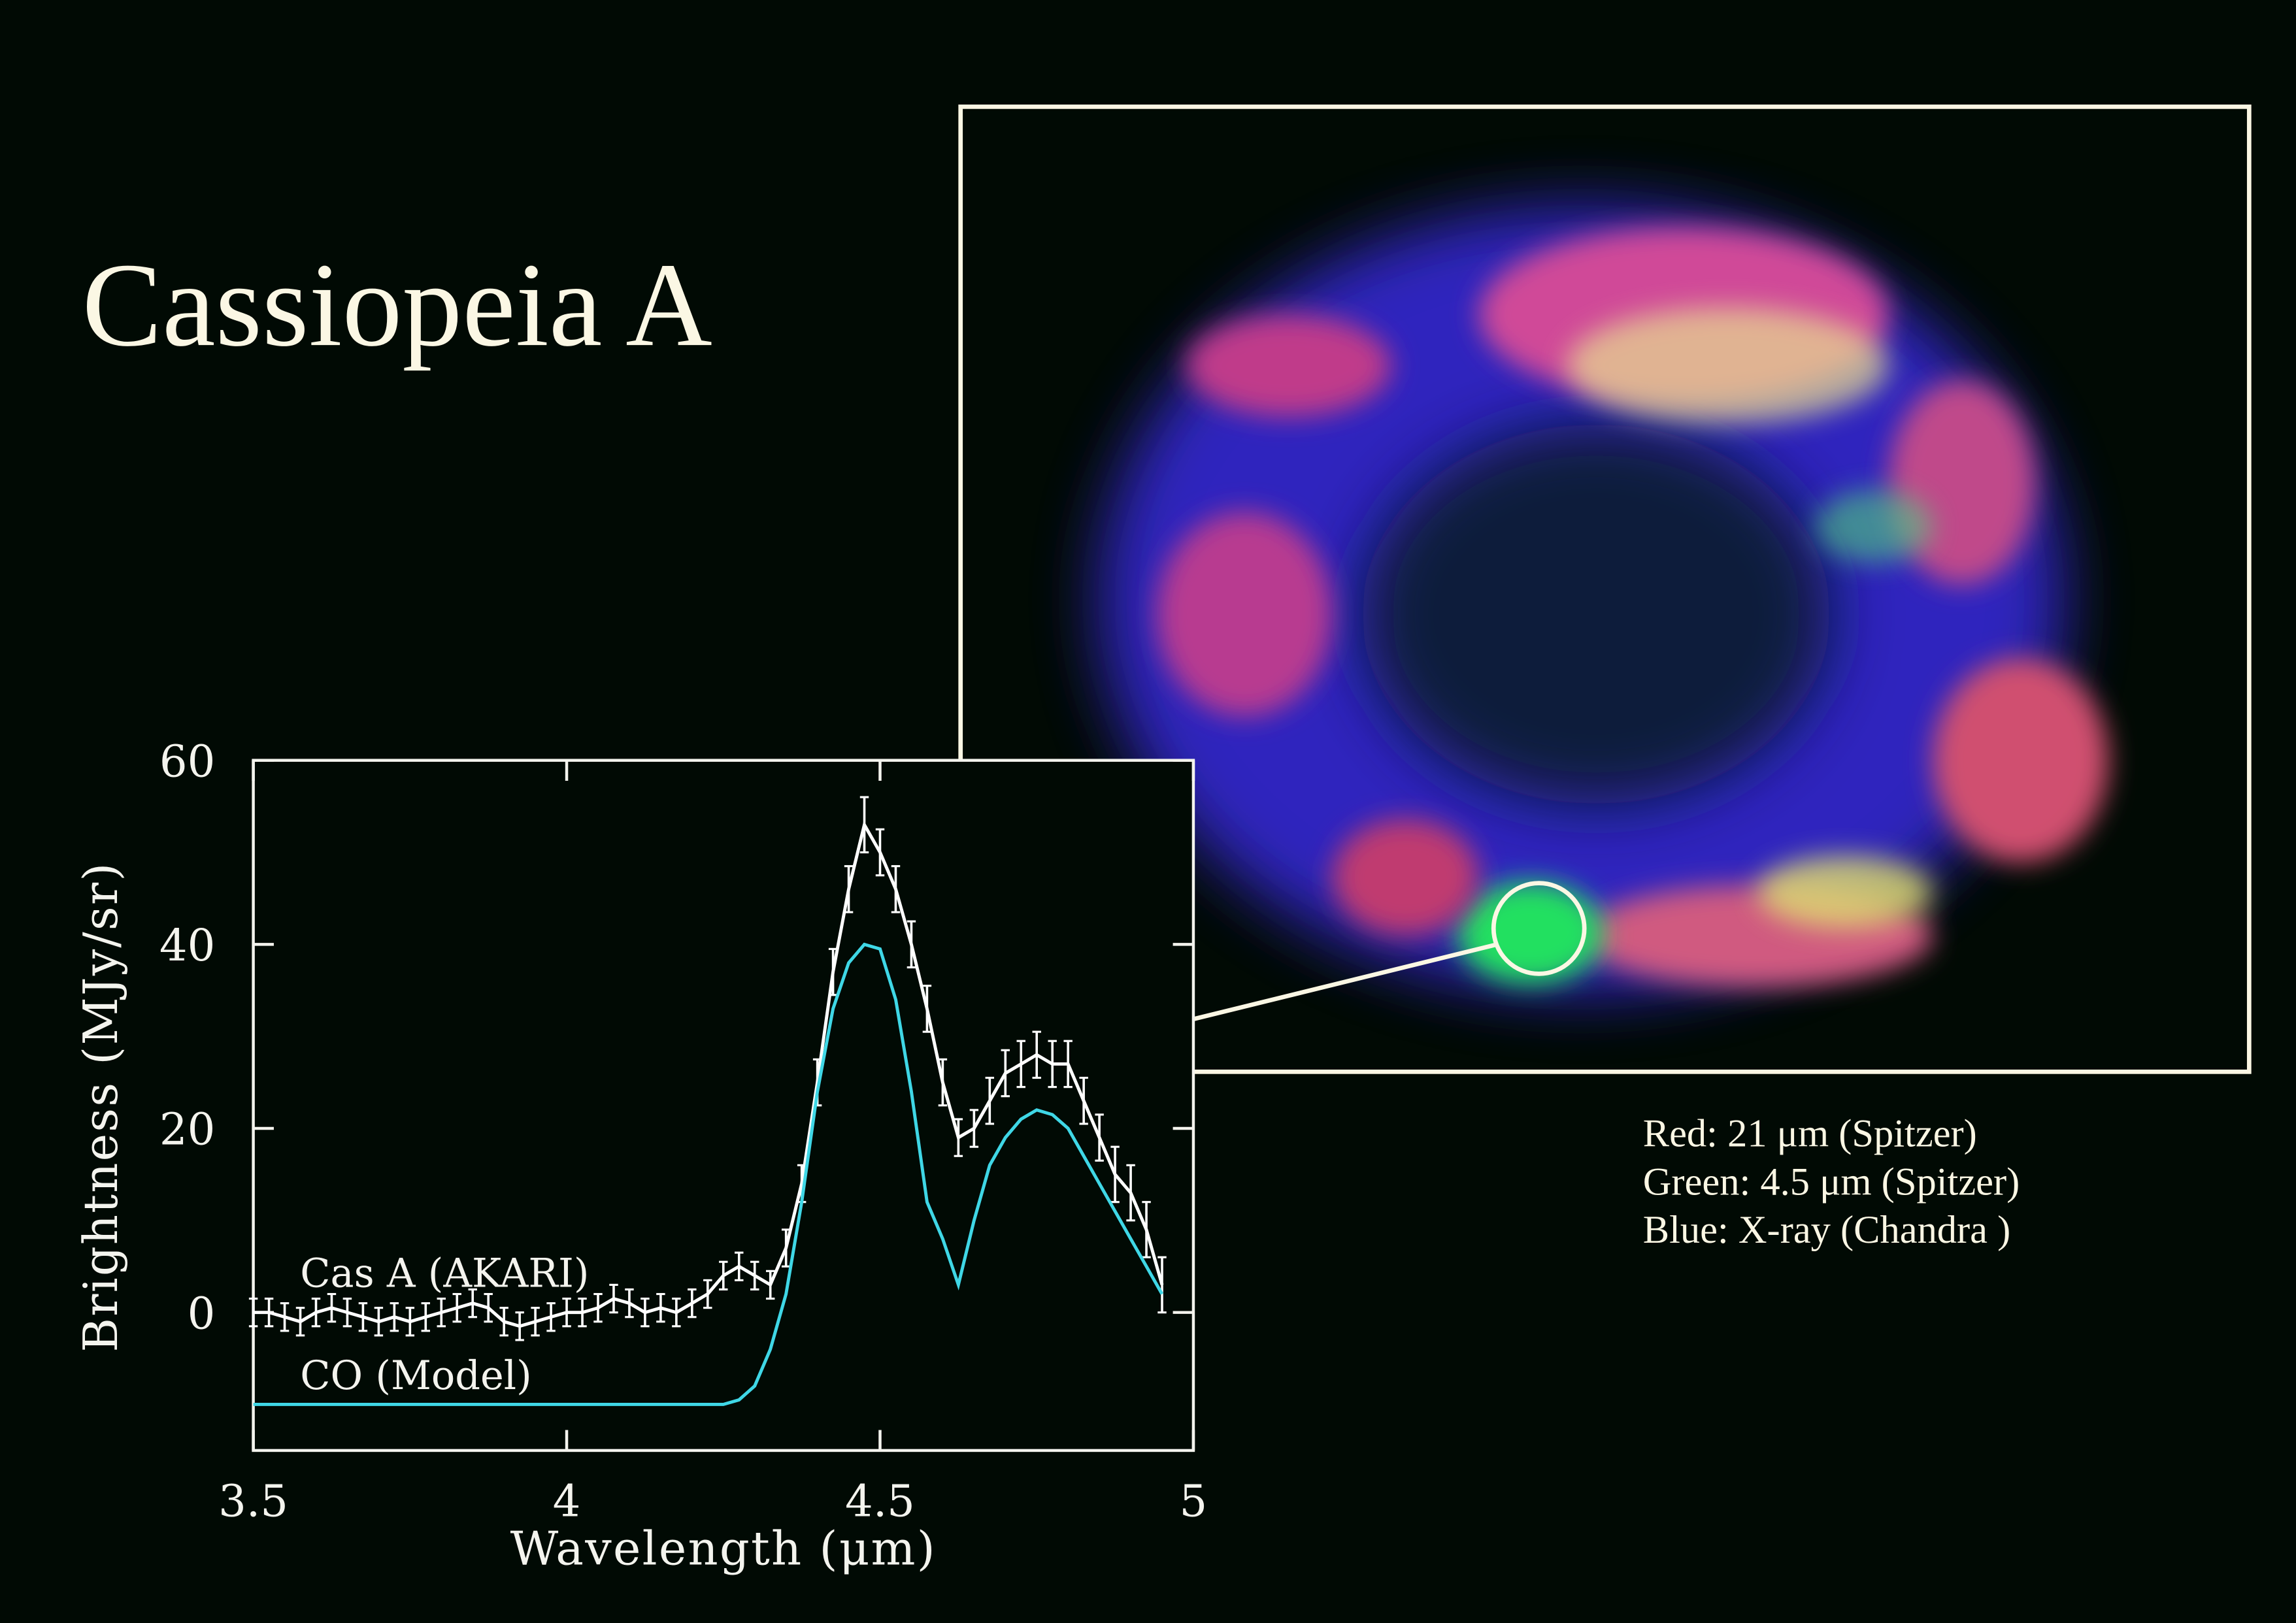 The image size is (2296, 1623). What do you see at coordinates (1539, 928) in the screenshot?
I see `region-circle` at bounding box center [1539, 928].